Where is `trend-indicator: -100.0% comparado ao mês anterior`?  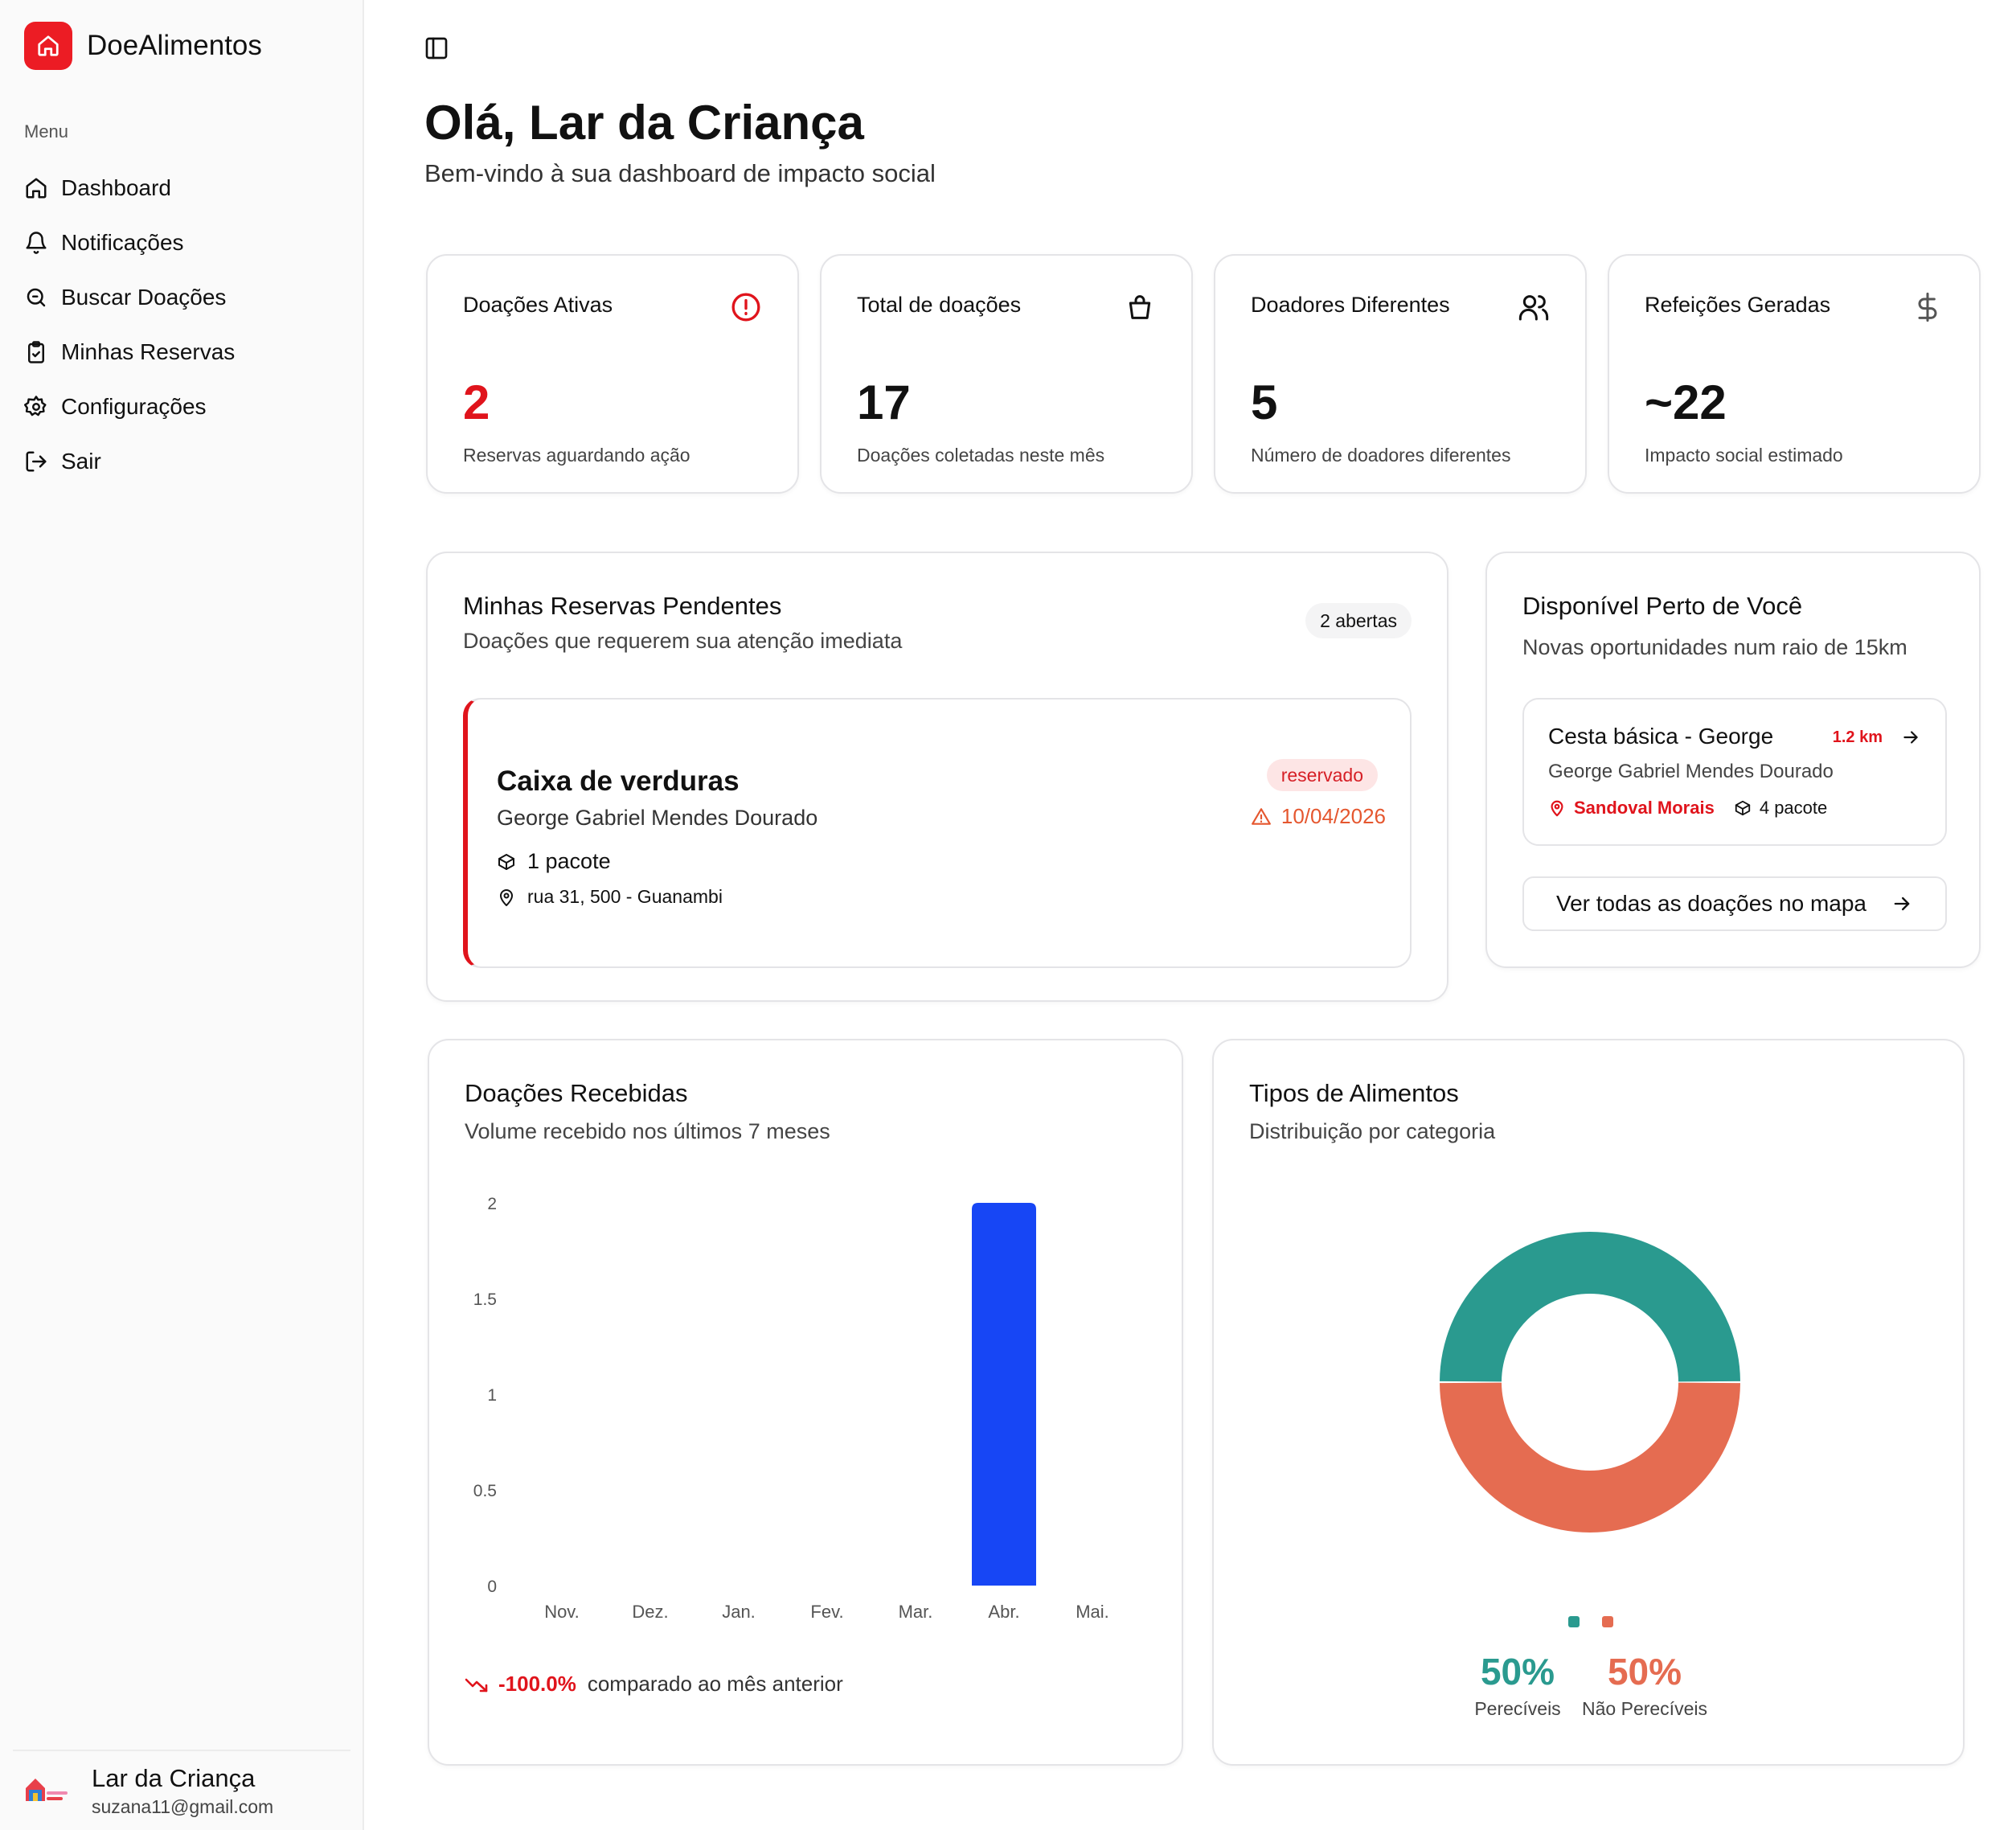 trend-indicator: -100.0% comparado ao mês anterior is located at coordinates (654, 1684).